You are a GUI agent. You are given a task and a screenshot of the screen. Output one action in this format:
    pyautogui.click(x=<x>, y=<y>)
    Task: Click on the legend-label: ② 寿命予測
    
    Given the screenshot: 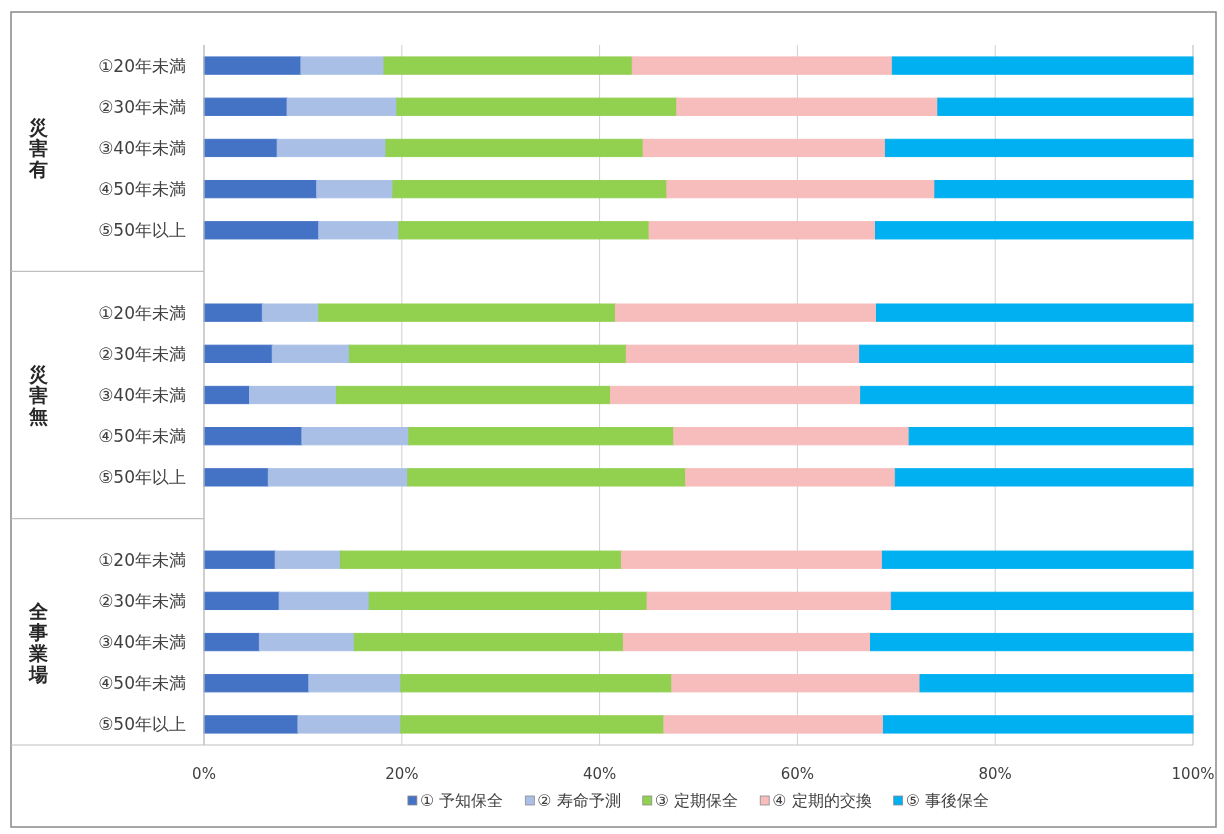 What is the action you would take?
    pyautogui.click(x=579, y=800)
    